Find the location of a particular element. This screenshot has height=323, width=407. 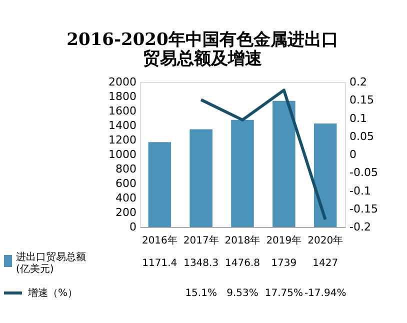

y-tick-label: 600 is located at coordinates (126, 183).